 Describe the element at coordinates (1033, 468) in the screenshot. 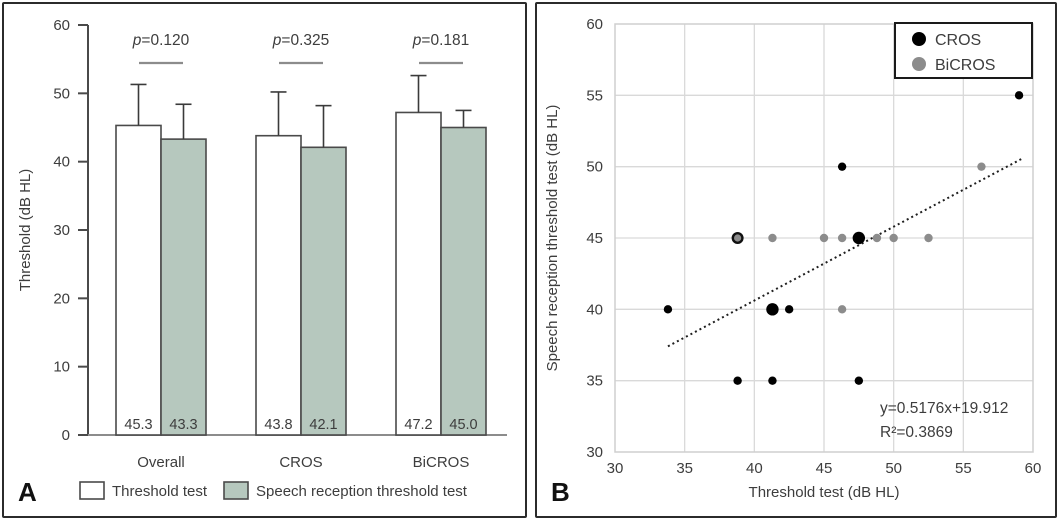

I see `x-axis-tick-label: 60` at that location.